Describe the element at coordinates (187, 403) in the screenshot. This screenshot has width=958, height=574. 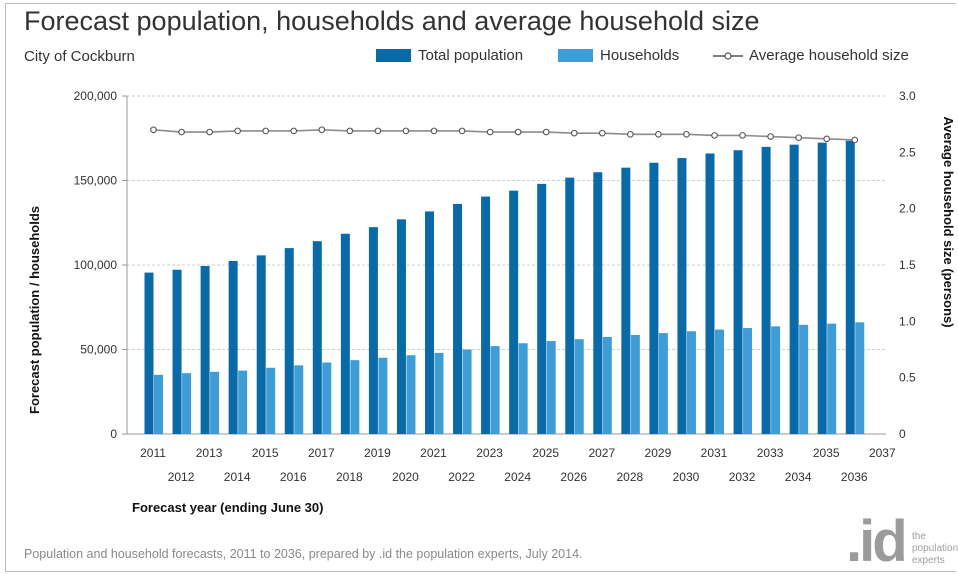
I see `bar-households-2012` at that location.